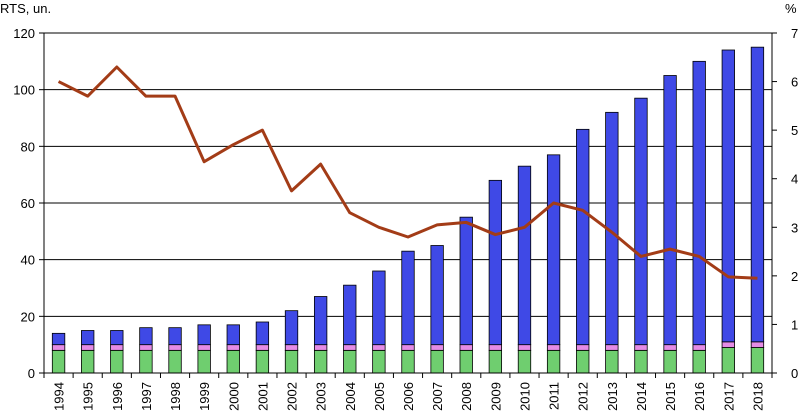 This screenshot has height=416, width=799. Describe the element at coordinates (88, 396) in the screenshot. I see `x-tick-label: 1995` at that location.